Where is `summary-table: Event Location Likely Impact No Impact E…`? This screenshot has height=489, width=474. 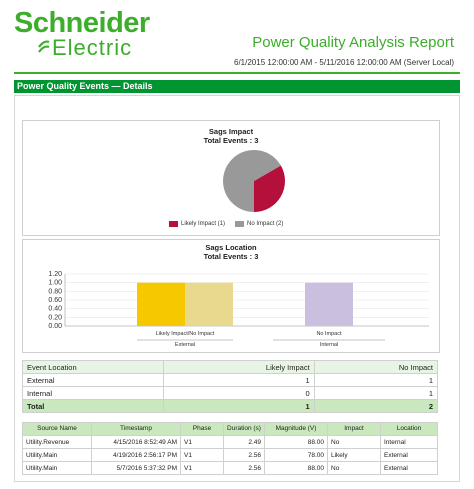 summary-table: Event Location Likely Impact No Impact E… is located at coordinates (230, 386).